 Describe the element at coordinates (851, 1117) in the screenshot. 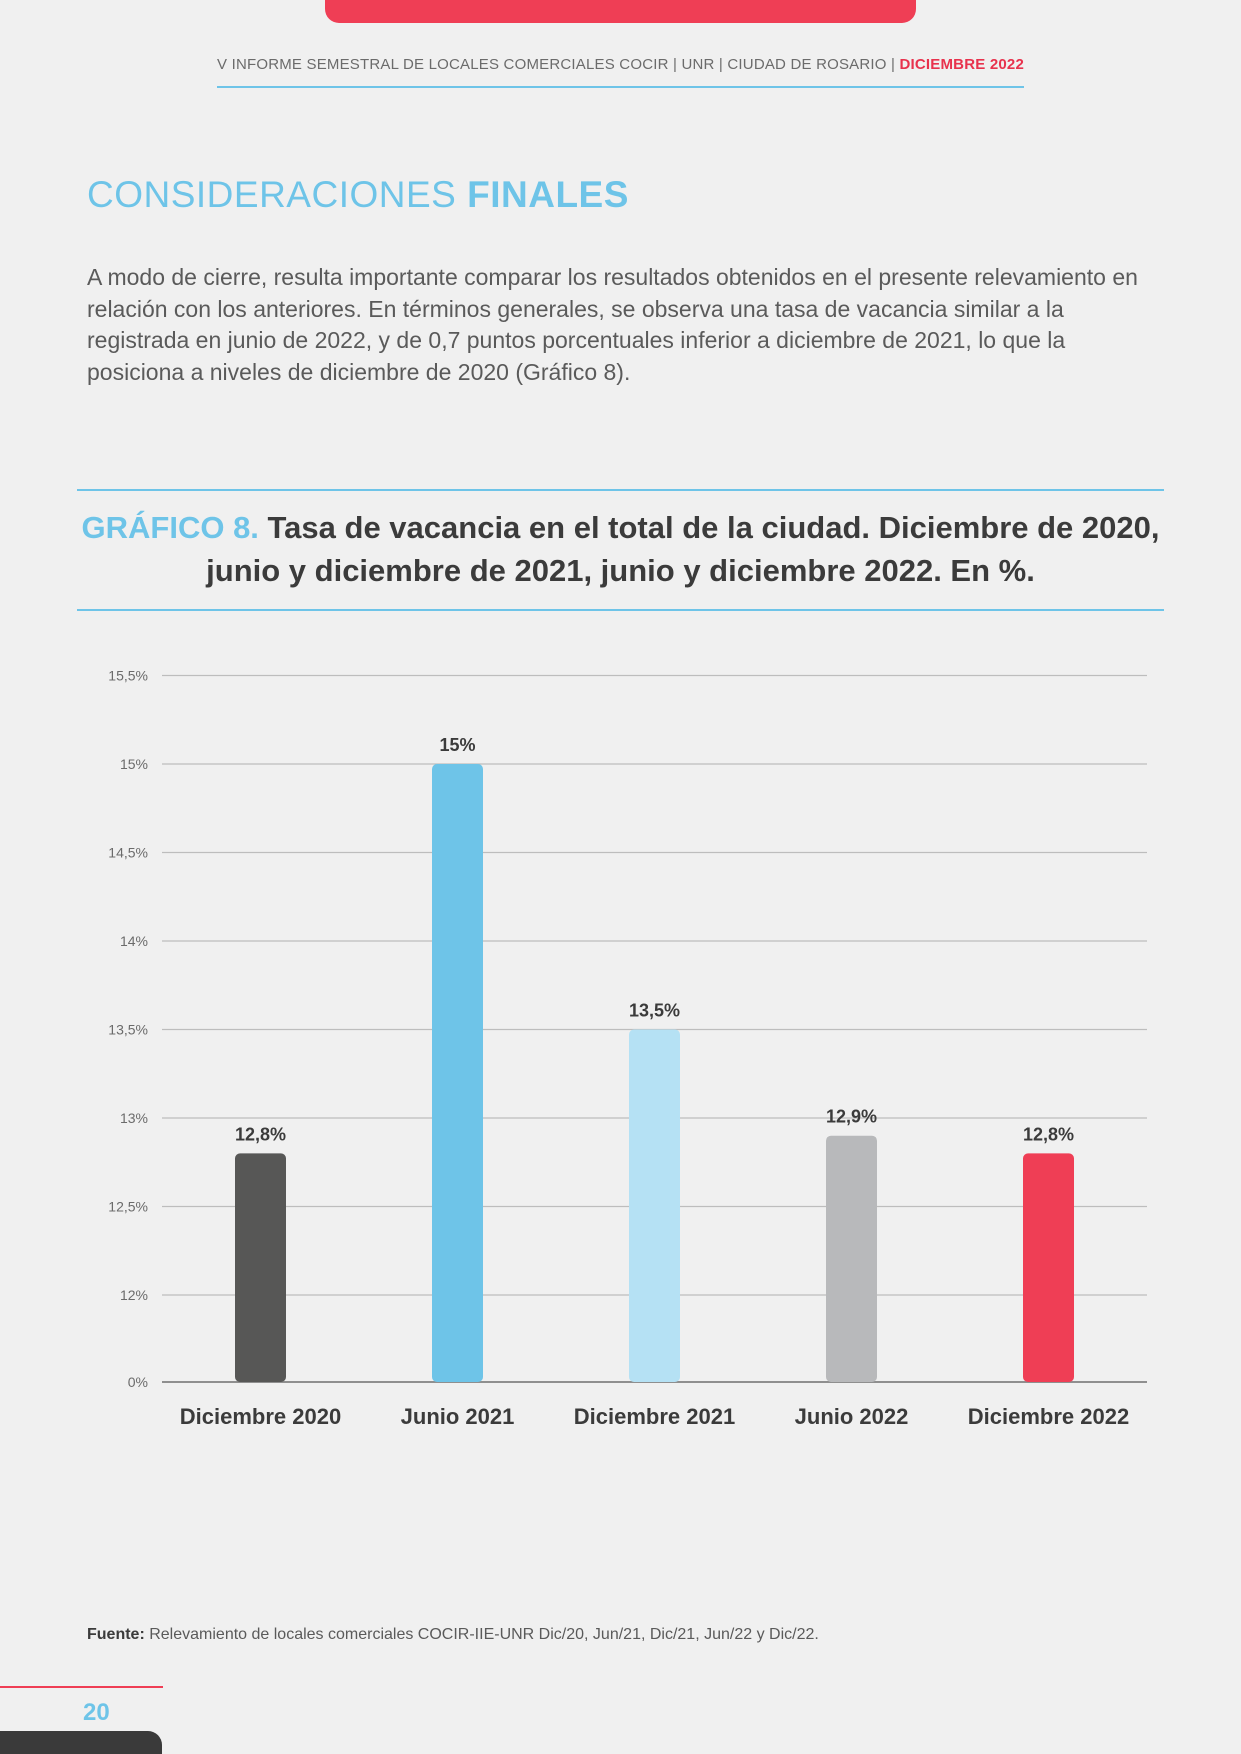

I see `data-label: 12,9%` at that location.